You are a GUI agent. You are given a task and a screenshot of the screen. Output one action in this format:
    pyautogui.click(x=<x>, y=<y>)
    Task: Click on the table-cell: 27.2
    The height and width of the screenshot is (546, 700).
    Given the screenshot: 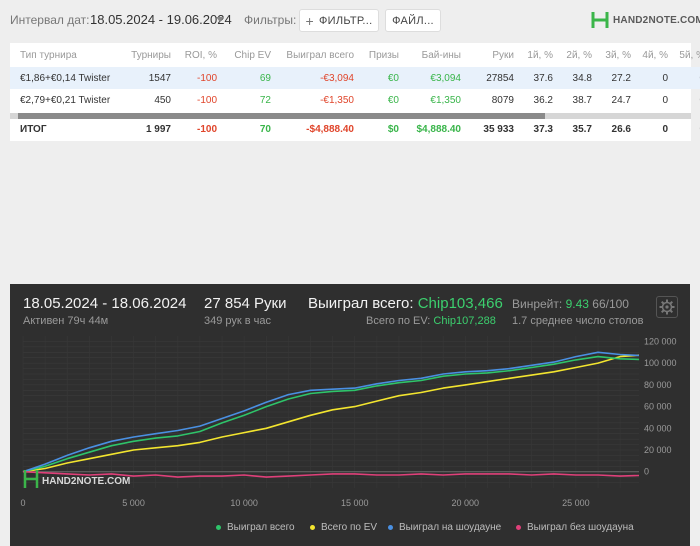 What is the action you would take?
    pyautogui.click(x=617, y=78)
    